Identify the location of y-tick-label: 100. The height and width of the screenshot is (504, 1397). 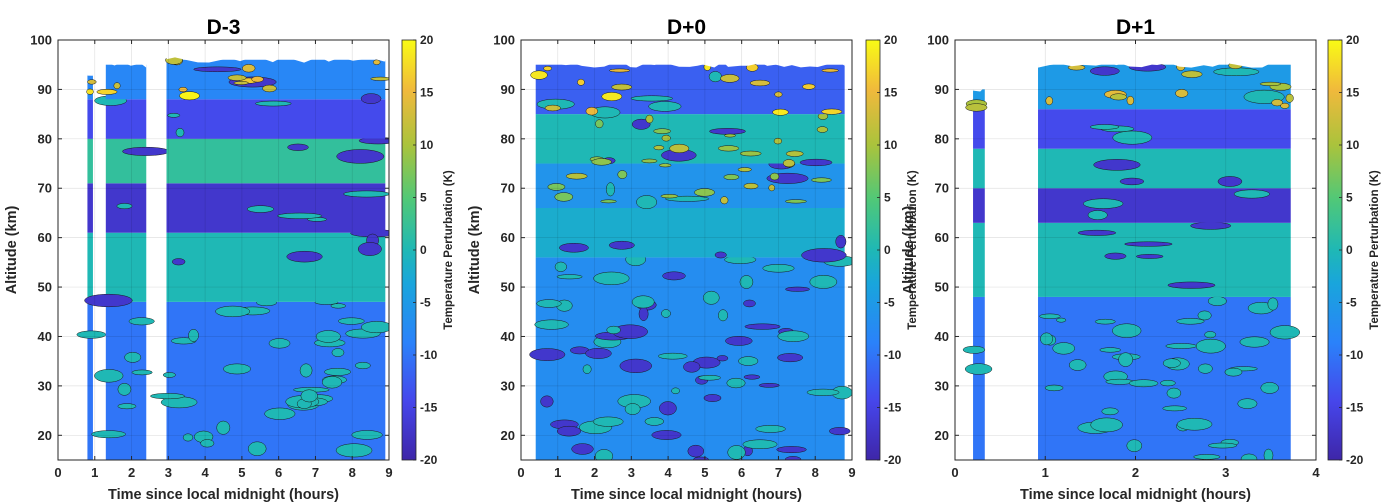
(938, 40).